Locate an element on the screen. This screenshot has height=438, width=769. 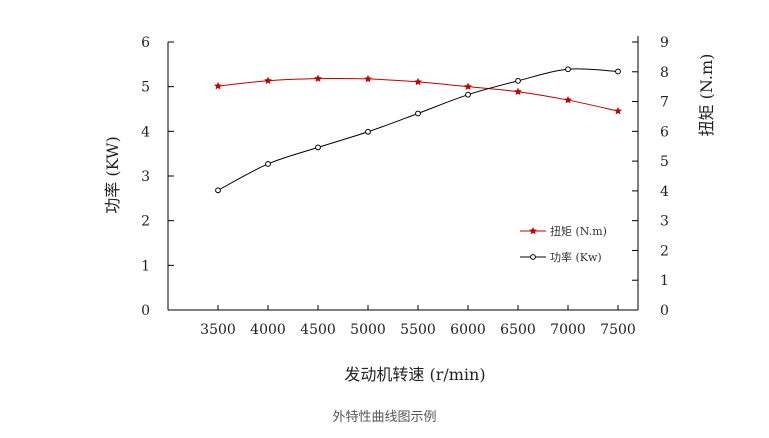
y-right-tick-label: 9 is located at coordinates (664, 43).